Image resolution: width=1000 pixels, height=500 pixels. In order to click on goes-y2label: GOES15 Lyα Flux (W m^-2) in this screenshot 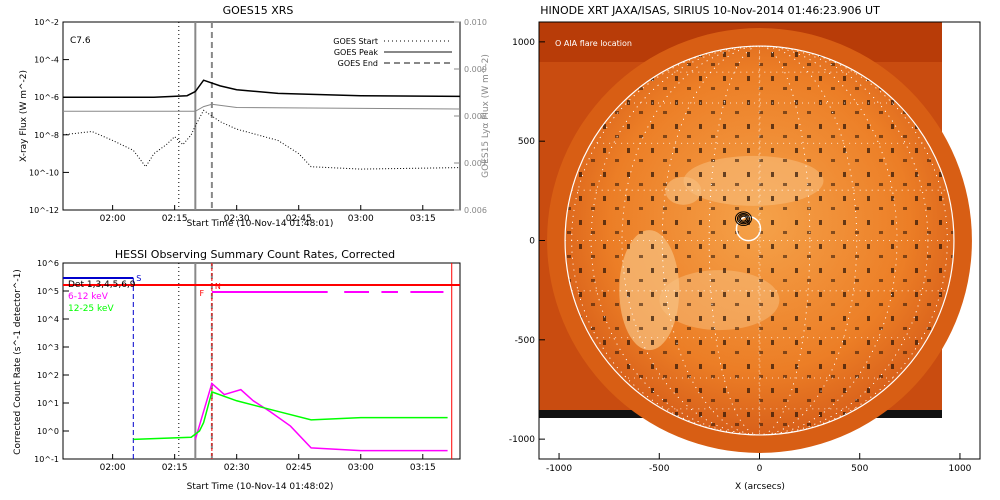, I will do `click(486, 116)`.